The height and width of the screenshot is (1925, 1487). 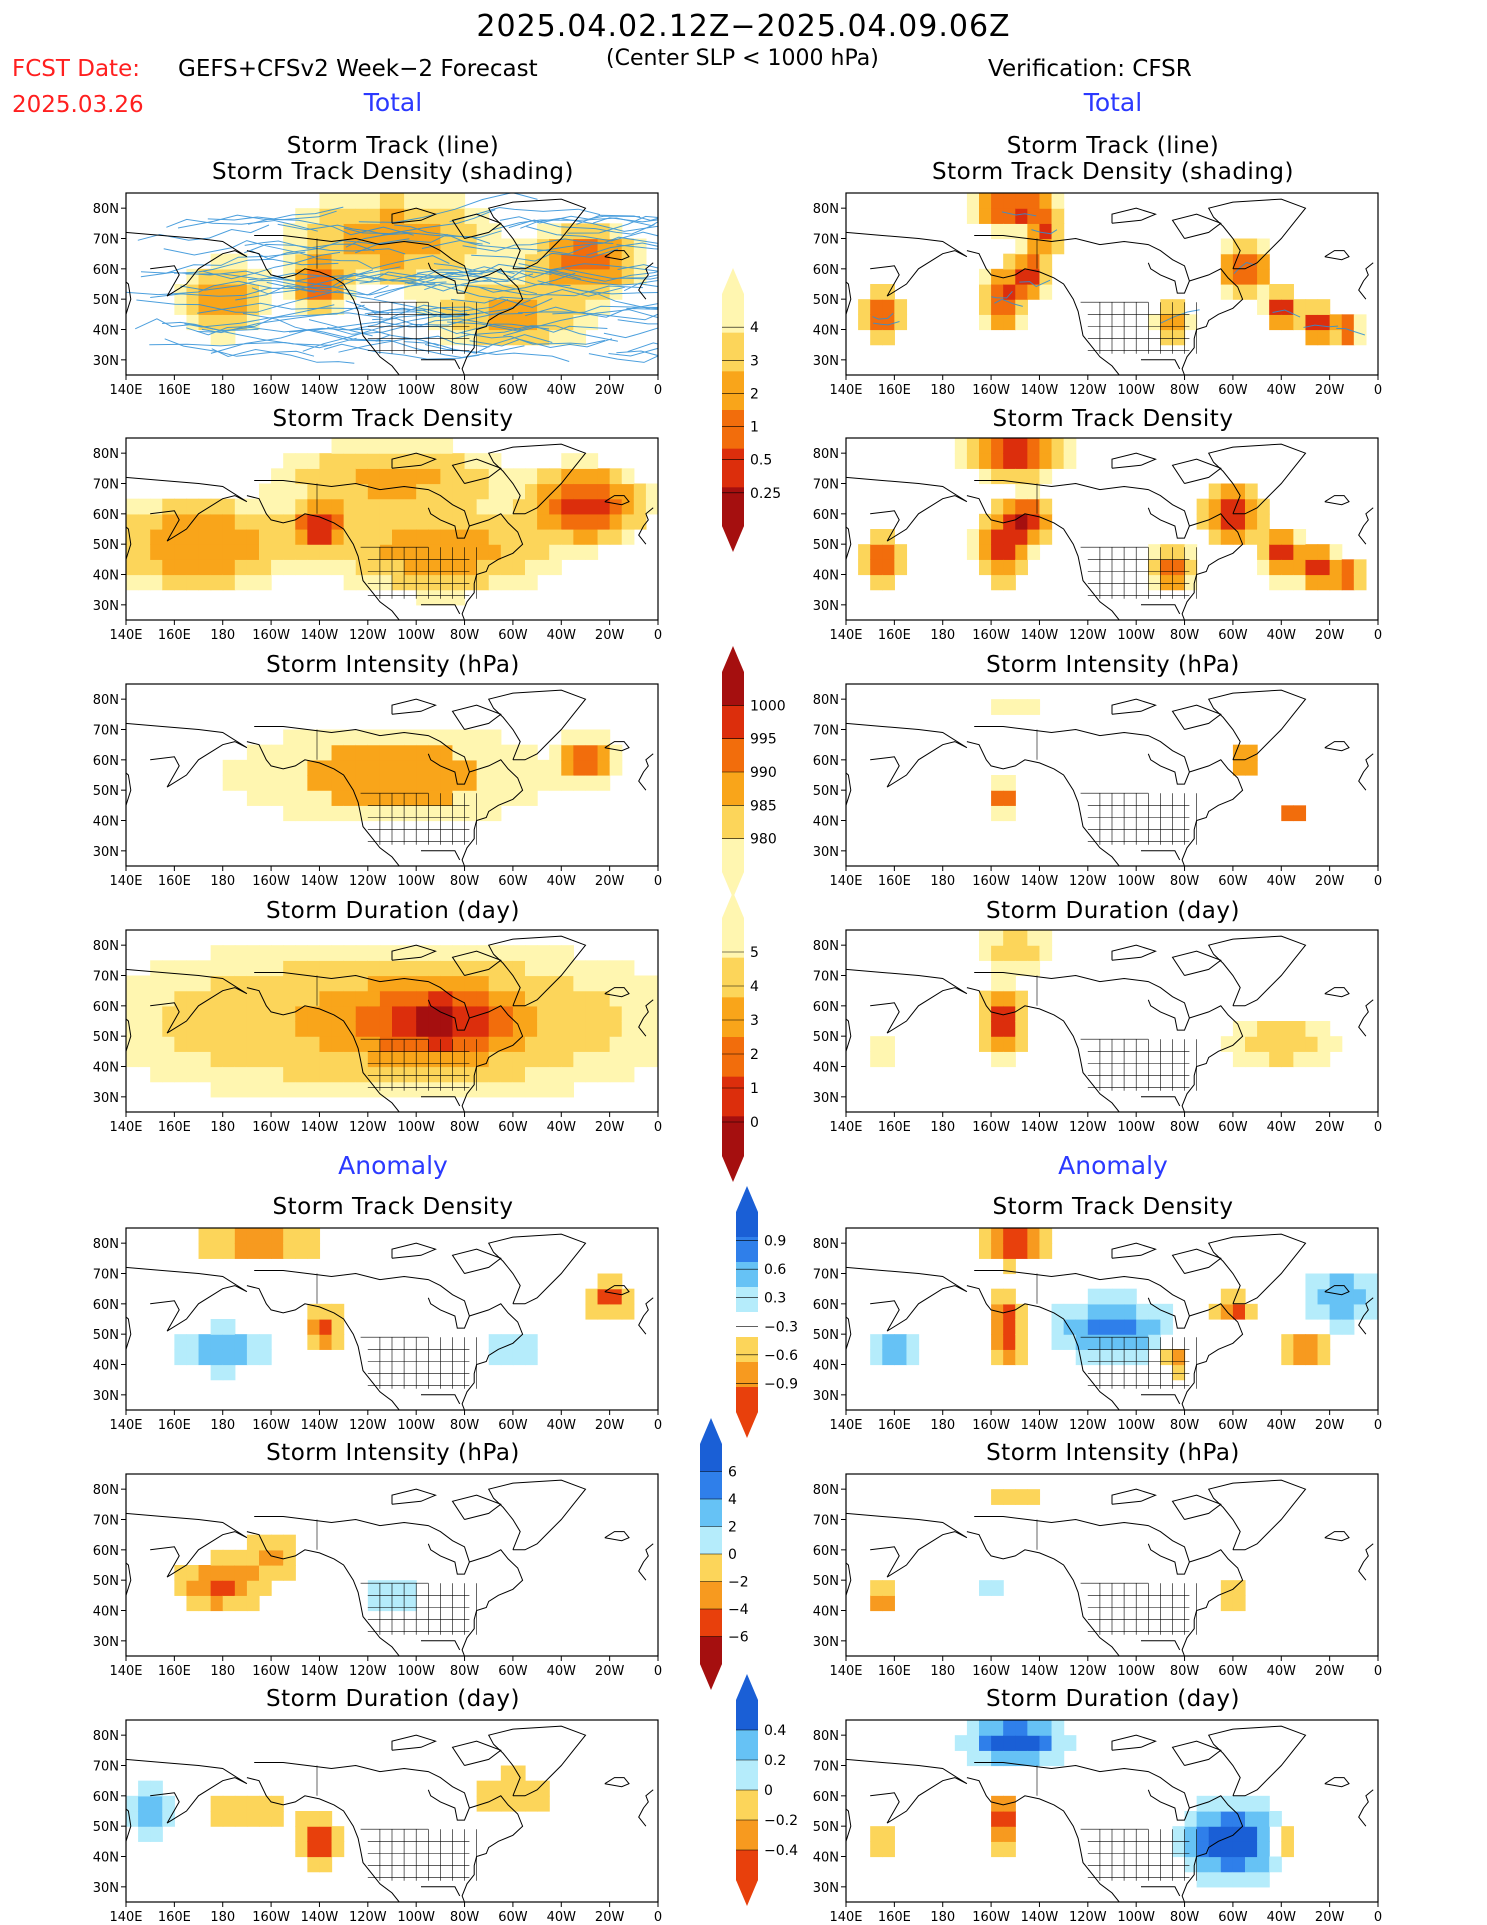 What do you see at coordinates (1233, 1425) in the screenshot?
I see `lon-tick-label: 60W` at bounding box center [1233, 1425].